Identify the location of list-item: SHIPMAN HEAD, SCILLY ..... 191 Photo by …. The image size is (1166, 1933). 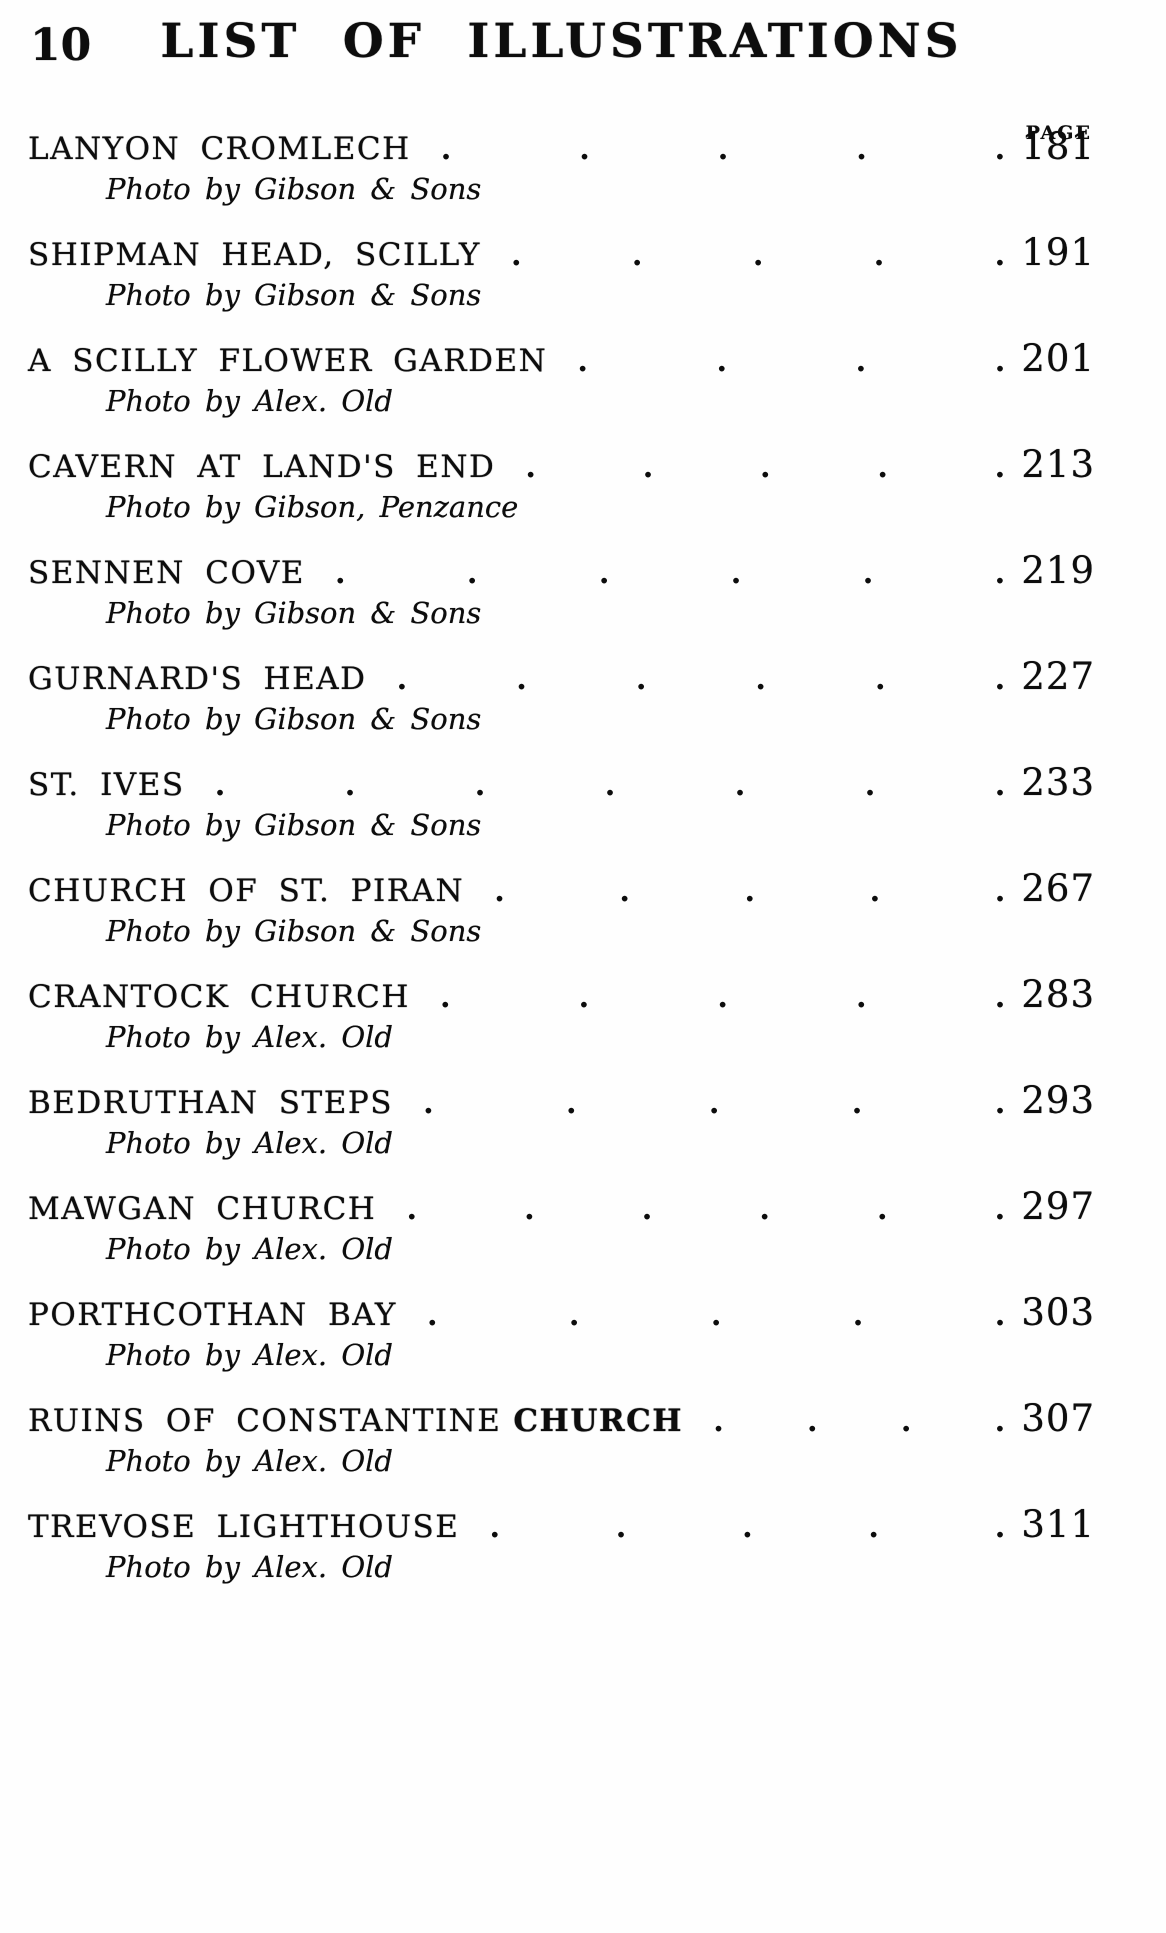
(561, 273).